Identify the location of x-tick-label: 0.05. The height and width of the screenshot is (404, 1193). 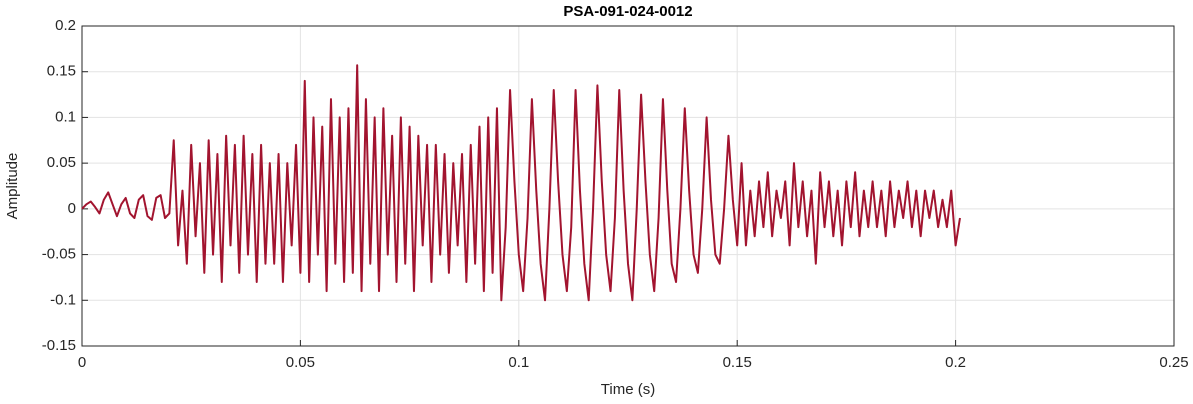
(300, 362).